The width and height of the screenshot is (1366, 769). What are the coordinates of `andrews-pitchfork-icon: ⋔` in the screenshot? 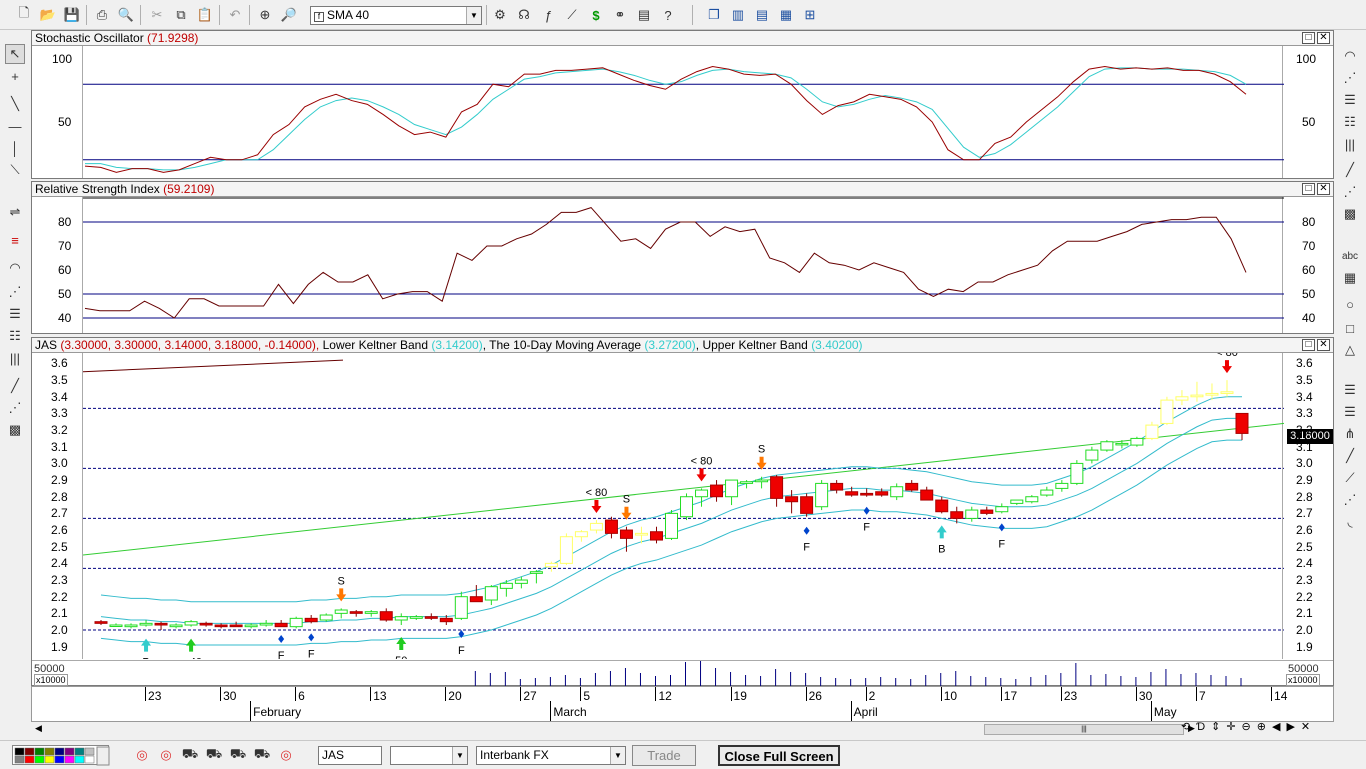 It's located at (1350, 433).